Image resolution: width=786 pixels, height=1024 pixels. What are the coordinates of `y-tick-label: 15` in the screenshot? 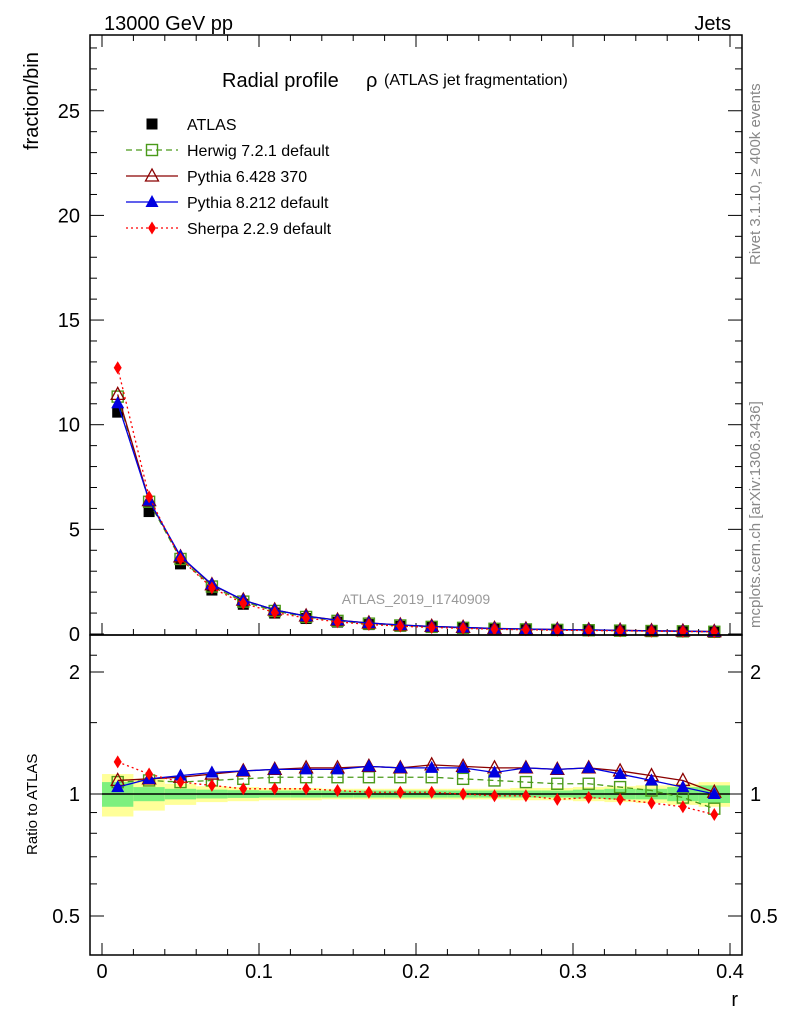 It's located at (69, 321).